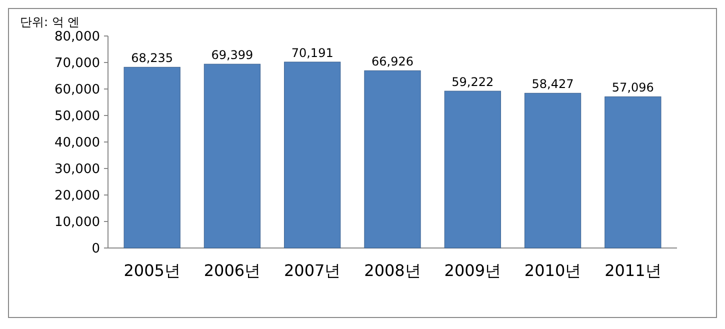 The height and width of the screenshot is (329, 725). I want to click on x-tick-label: 2008년, so click(392, 270).